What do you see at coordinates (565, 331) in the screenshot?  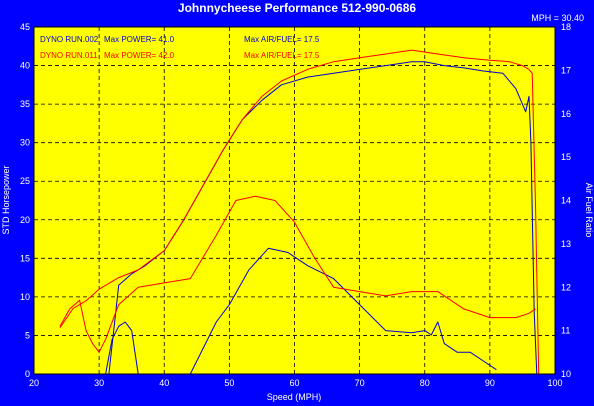 I see `y-tick-label-right: 11` at bounding box center [565, 331].